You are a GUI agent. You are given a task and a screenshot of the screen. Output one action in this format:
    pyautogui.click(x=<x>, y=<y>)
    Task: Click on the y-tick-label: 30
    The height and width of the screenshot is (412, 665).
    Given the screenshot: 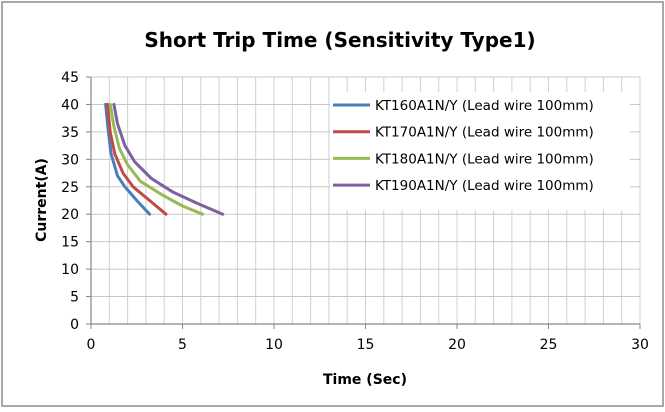 What is the action you would take?
    pyautogui.click(x=70, y=160)
    